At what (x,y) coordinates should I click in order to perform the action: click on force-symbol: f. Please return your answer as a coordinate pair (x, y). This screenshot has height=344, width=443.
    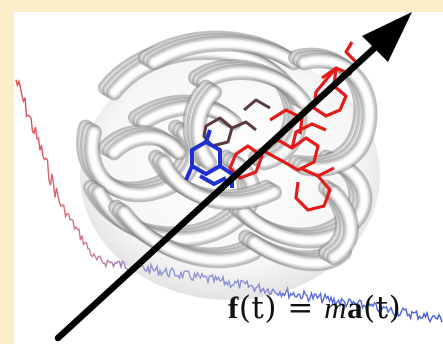
    Looking at the image, I should click on (233, 307).